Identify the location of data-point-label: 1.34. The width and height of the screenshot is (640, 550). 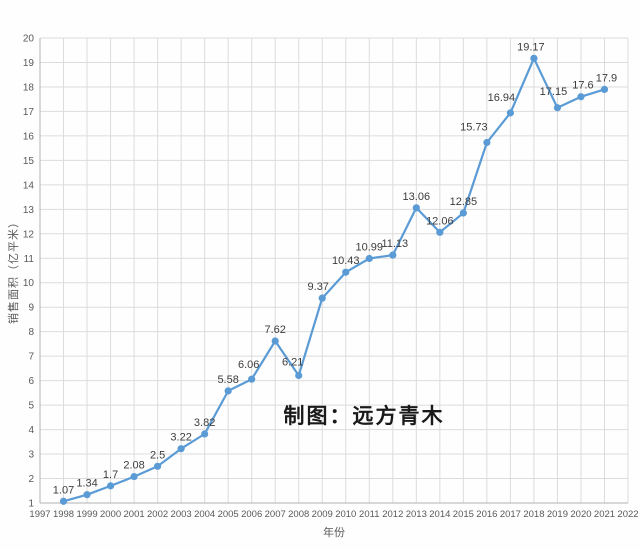
(86, 484).